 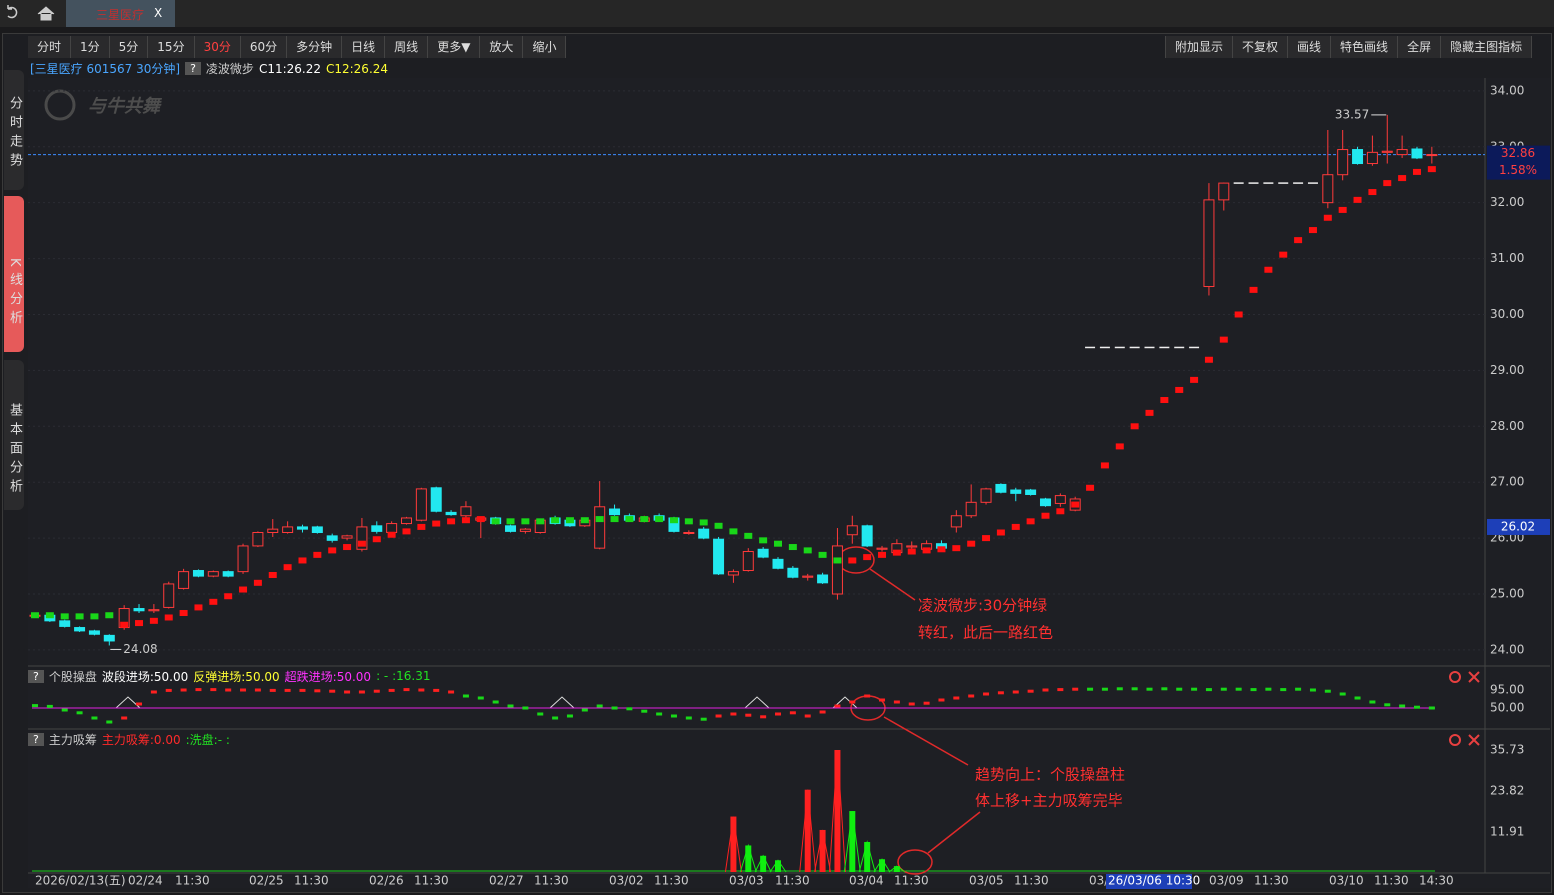 What do you see at coordinates (315, 47) in the screenshot?
I see `toolbar-button: 多分钟` at bounding box center [315, 47].